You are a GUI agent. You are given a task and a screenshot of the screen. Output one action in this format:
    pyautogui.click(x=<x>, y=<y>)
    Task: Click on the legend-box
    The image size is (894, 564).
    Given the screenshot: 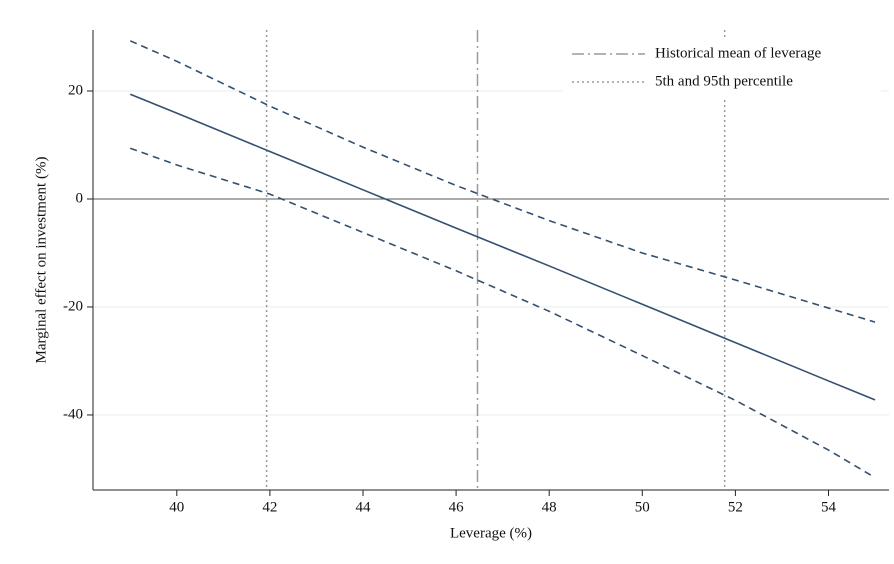 What is the action you would take?
    pyautogui.click(x=722, y=69)
    